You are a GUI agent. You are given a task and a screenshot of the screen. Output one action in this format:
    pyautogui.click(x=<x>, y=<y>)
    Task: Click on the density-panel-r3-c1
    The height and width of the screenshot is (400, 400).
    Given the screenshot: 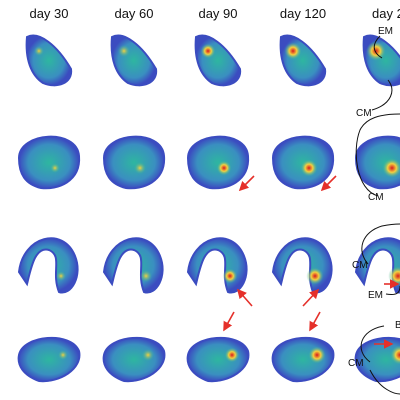 What is the action you would take?
    pyautogui.click(x=48, y=265)
    